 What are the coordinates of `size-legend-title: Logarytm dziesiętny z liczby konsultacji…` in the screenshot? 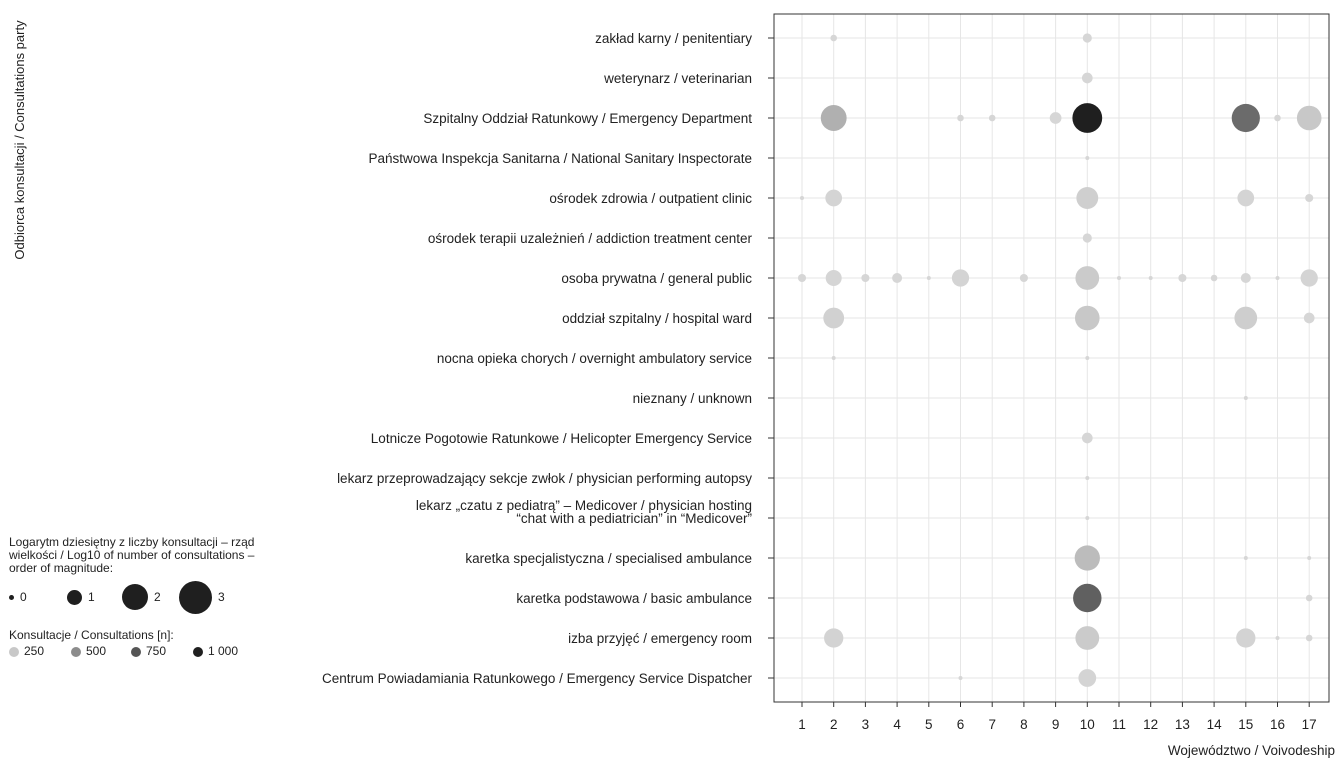 It's located at (132, 555).